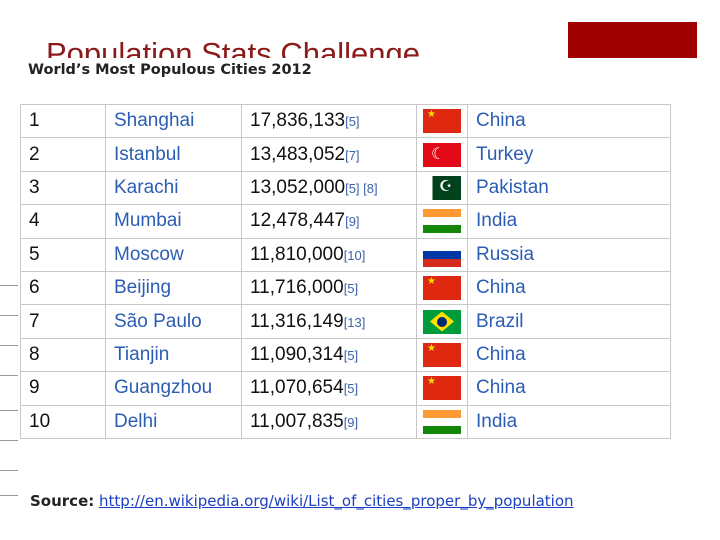  I want to click on population-cell: 13,052,000[5] [8], so click(329, 188).